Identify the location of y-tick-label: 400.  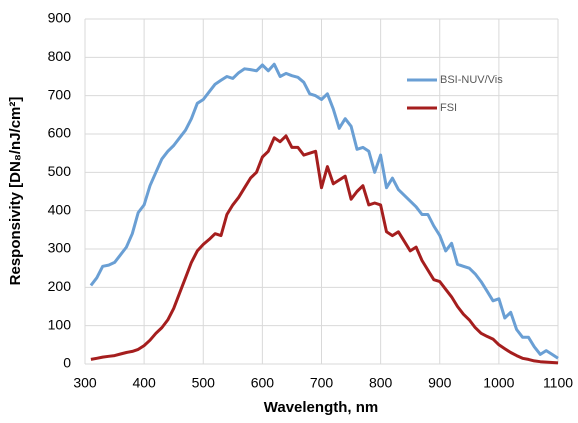
(60, 209).